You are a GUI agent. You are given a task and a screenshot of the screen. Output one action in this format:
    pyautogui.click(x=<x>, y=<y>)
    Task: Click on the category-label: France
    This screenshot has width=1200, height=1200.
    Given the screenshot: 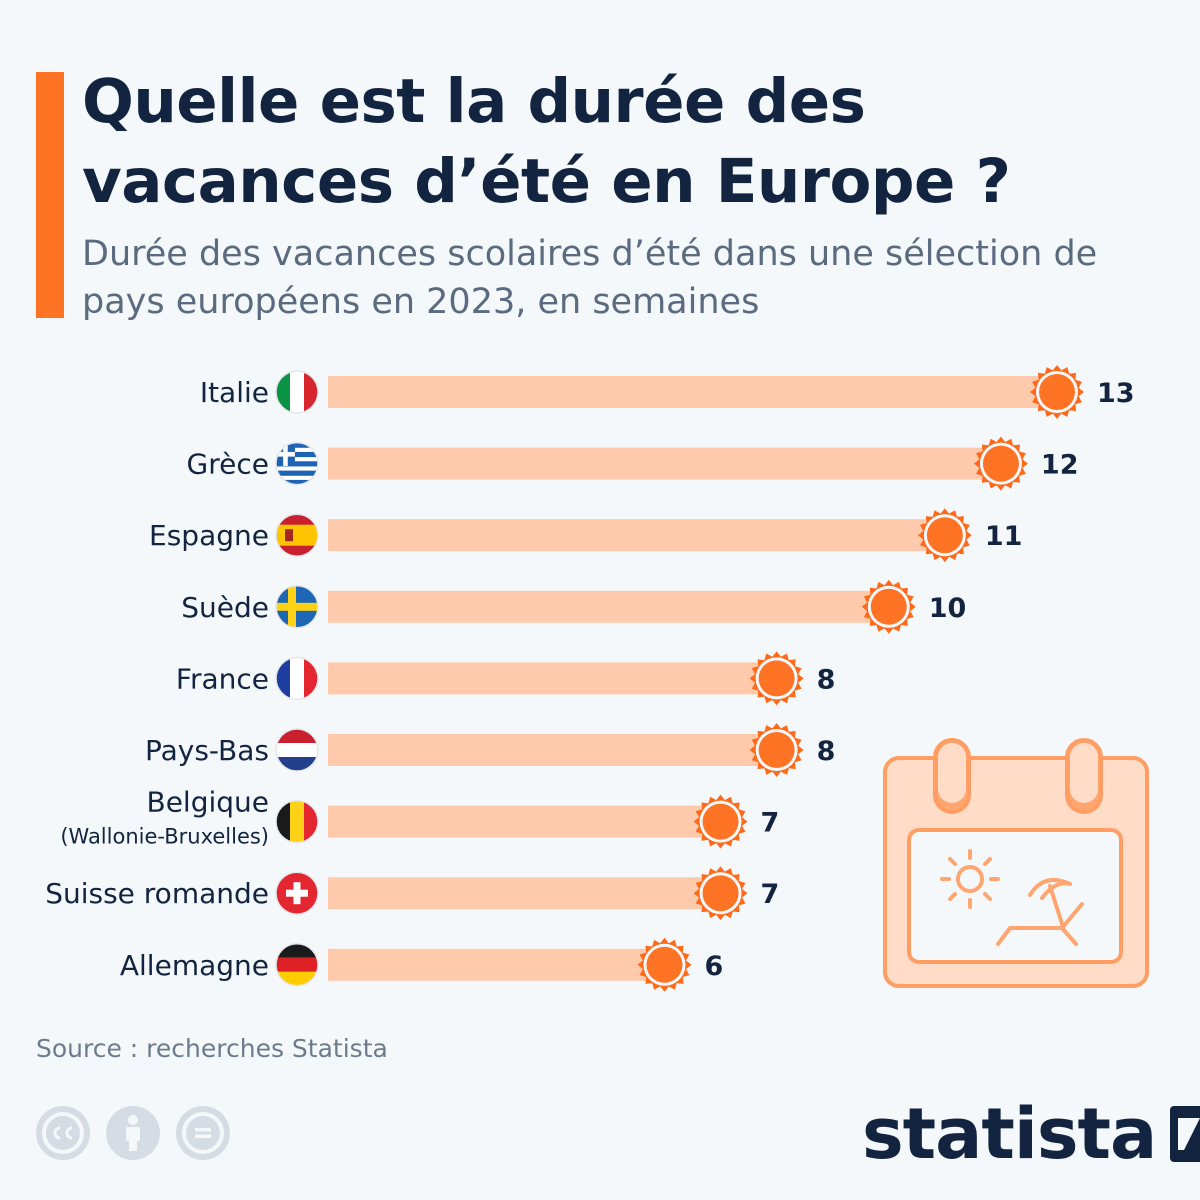 What is the action you would take?
    pyautogui.click(x=222, y=678)
    